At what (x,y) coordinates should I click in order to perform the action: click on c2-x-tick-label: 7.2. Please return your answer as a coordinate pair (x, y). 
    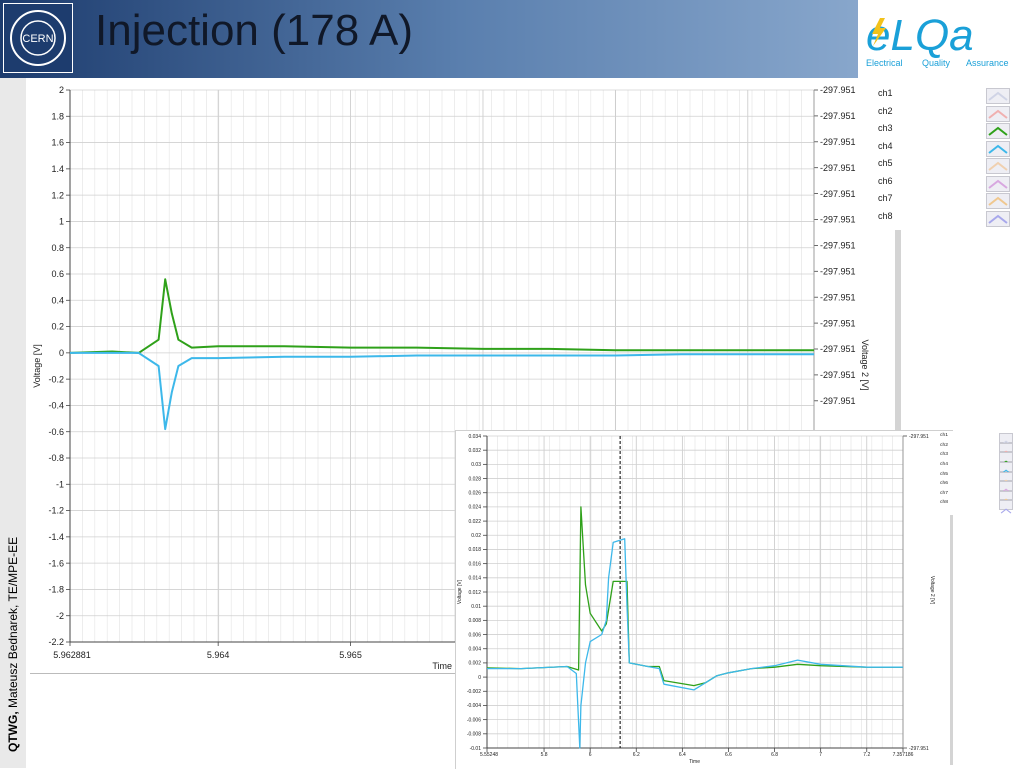
    Looking at the image, I should click on (866, 755).